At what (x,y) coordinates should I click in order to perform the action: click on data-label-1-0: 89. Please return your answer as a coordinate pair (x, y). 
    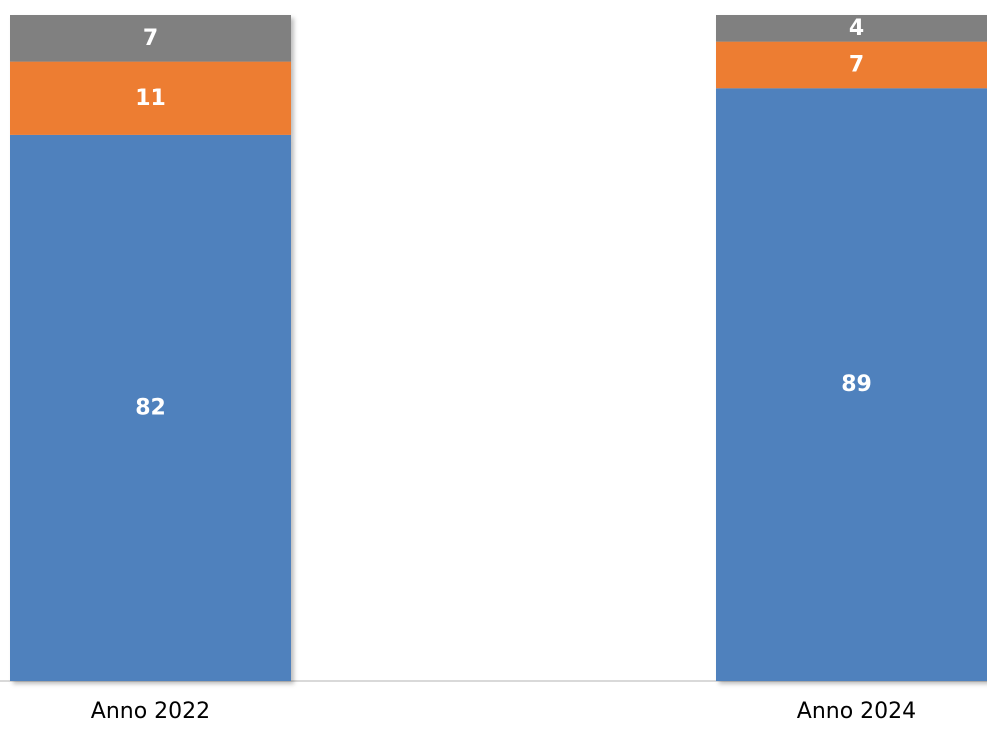
    Looking at the image, I should click on (856, 384).